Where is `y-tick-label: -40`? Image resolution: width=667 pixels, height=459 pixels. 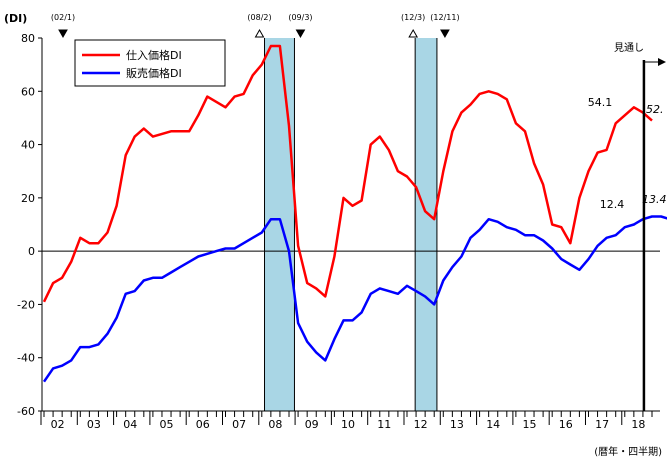 y-tick-label: -40 is located at coordinates (26, 358).